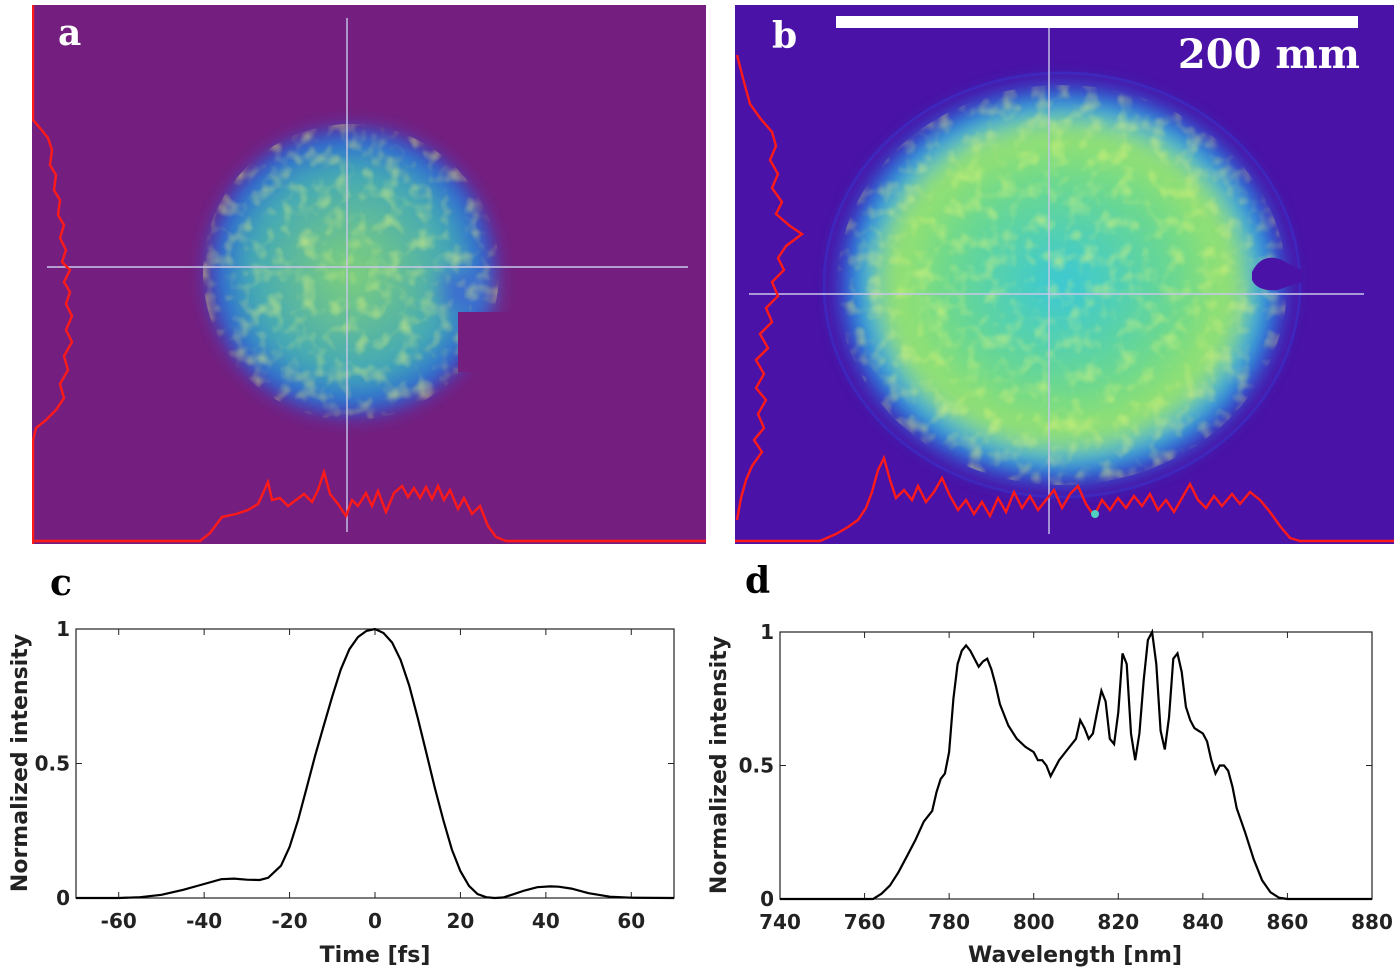 Image resolution: width=1400 pixels, height=972 pixels. What do you see at coordinates (1372, 922) in the screenshot?
I see `chart-d-x-tick-label: 880` at bounding box center [1372, 922].